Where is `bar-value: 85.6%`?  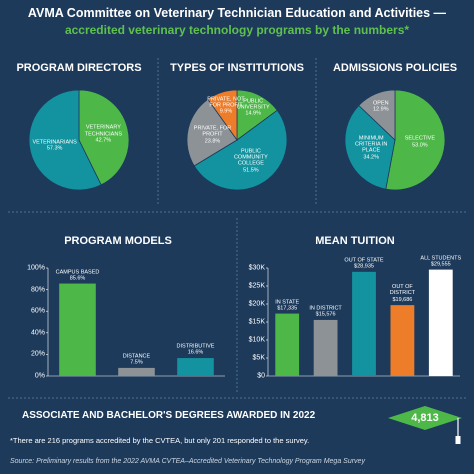 bar-value: 85.6% is located at coordinates (77, 278).